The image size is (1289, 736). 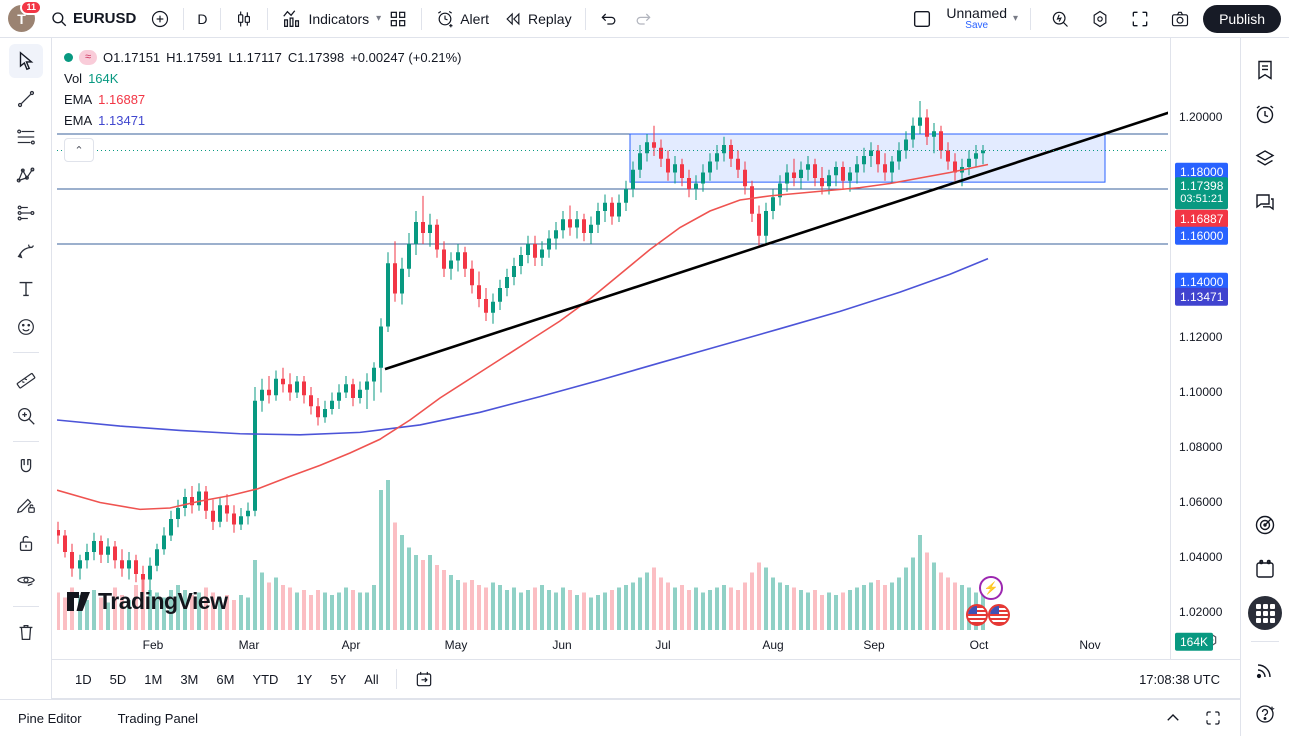 What do you see at coordinates (26, 213) in the screenshot?
I see `projection-tool-button` at bounding box center [26, 213].